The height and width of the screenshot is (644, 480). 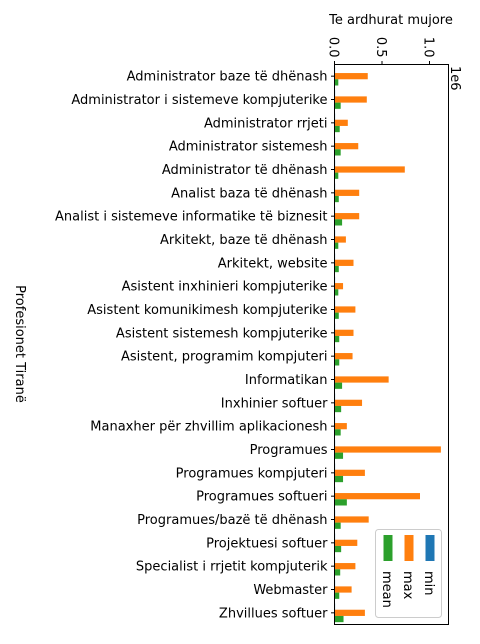 What do you see at coordinates (266, 123) in the screenshot?
I see `y-tick-label: Administrator rrjeti` at bounding box center [266, 123].